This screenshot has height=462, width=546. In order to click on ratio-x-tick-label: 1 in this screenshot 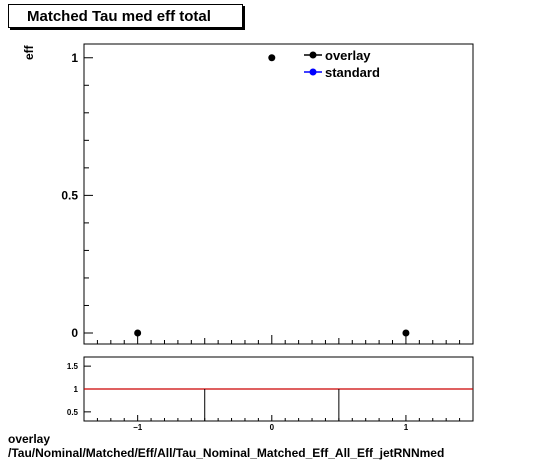, I will do `click(406, 427)`.